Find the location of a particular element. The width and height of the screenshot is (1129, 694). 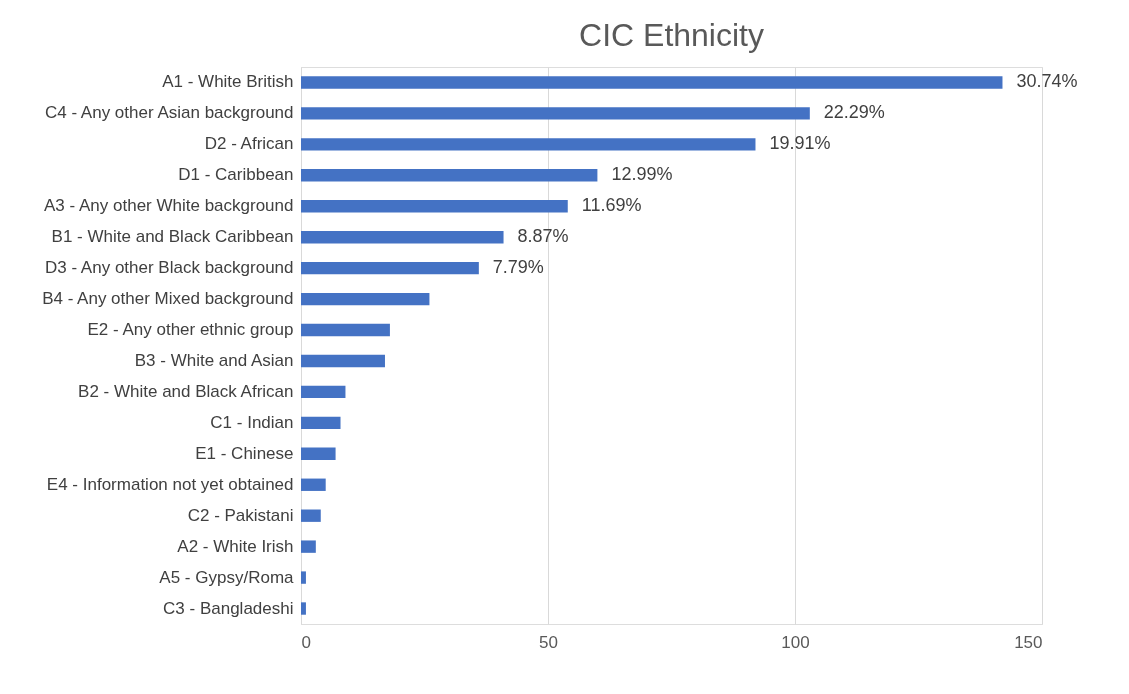

y-tick-label: B4 - Any other Mixed background is located at coordinates (168, 299).